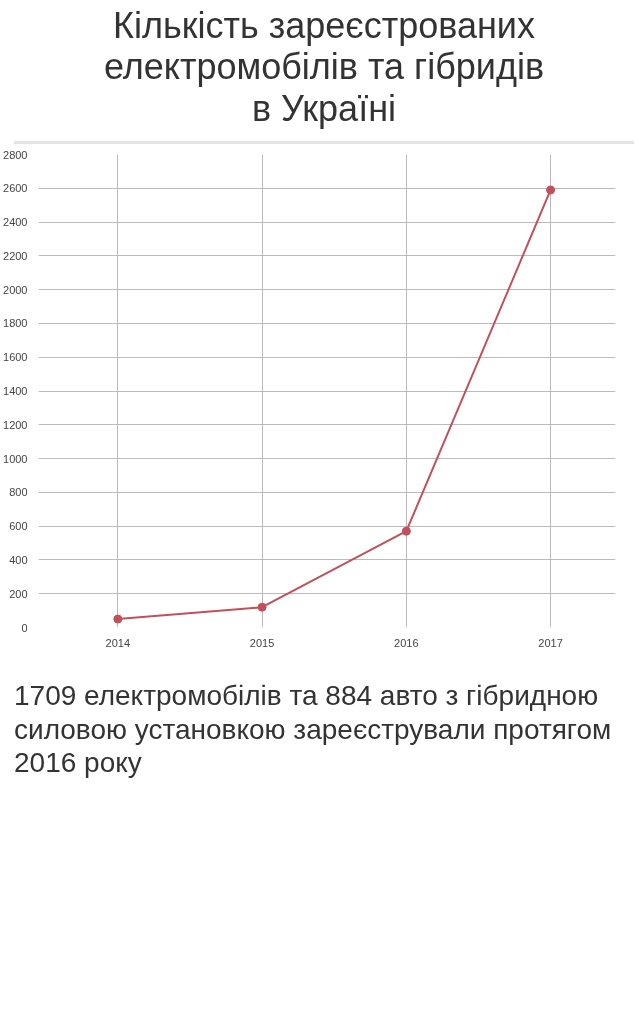  I want to click on y-tick-label: 400, so click(18, 560).